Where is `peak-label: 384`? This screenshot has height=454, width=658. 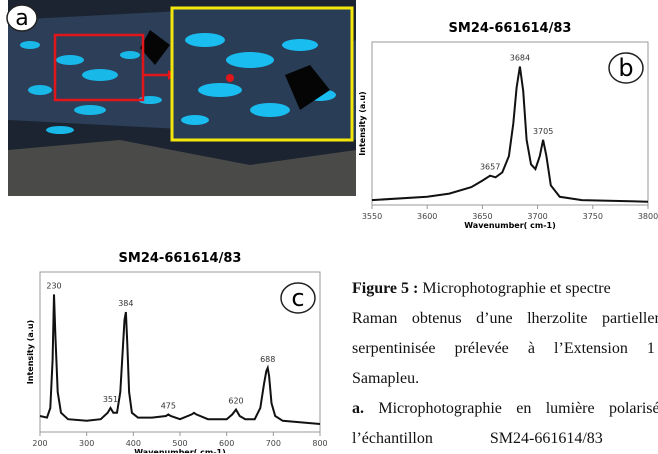 peak-label: 384 is located at coordinates (125, 303).